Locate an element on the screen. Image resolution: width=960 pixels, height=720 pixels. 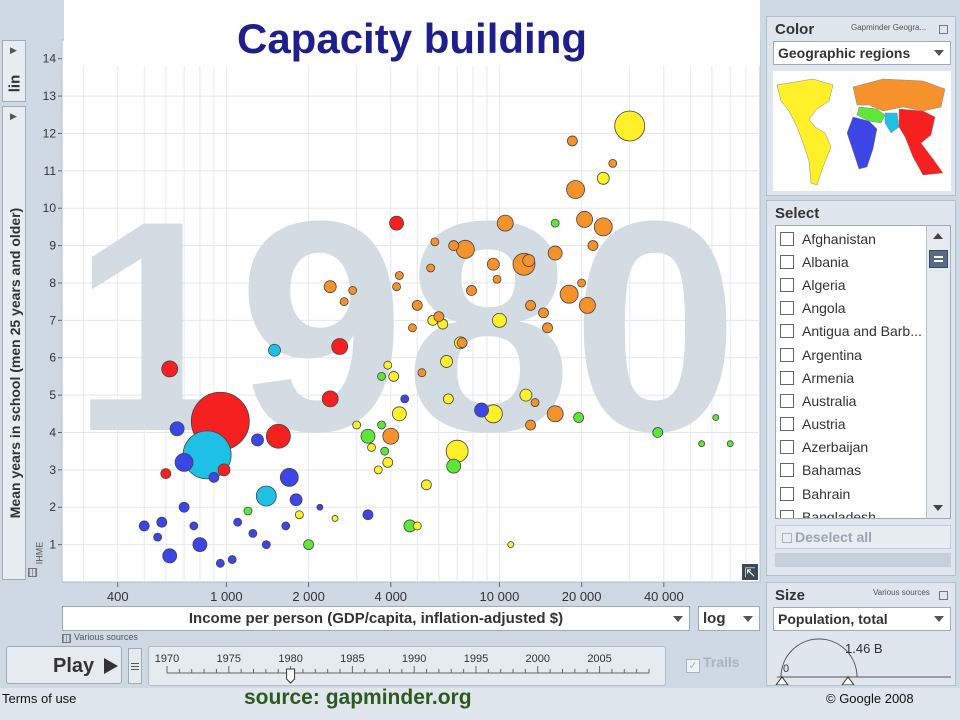
timeline-handle-icon is located at coordinates (135, 666).